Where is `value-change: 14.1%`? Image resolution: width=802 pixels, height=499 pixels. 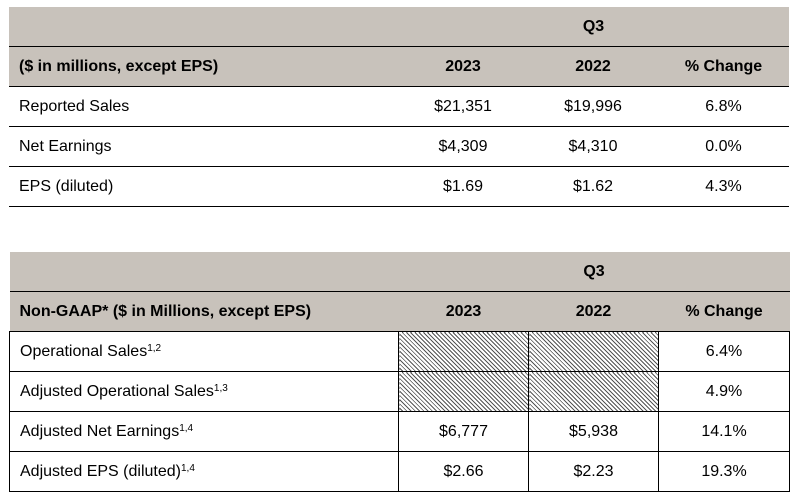 value-change: 14.1% is located at coordinates (724, 431).